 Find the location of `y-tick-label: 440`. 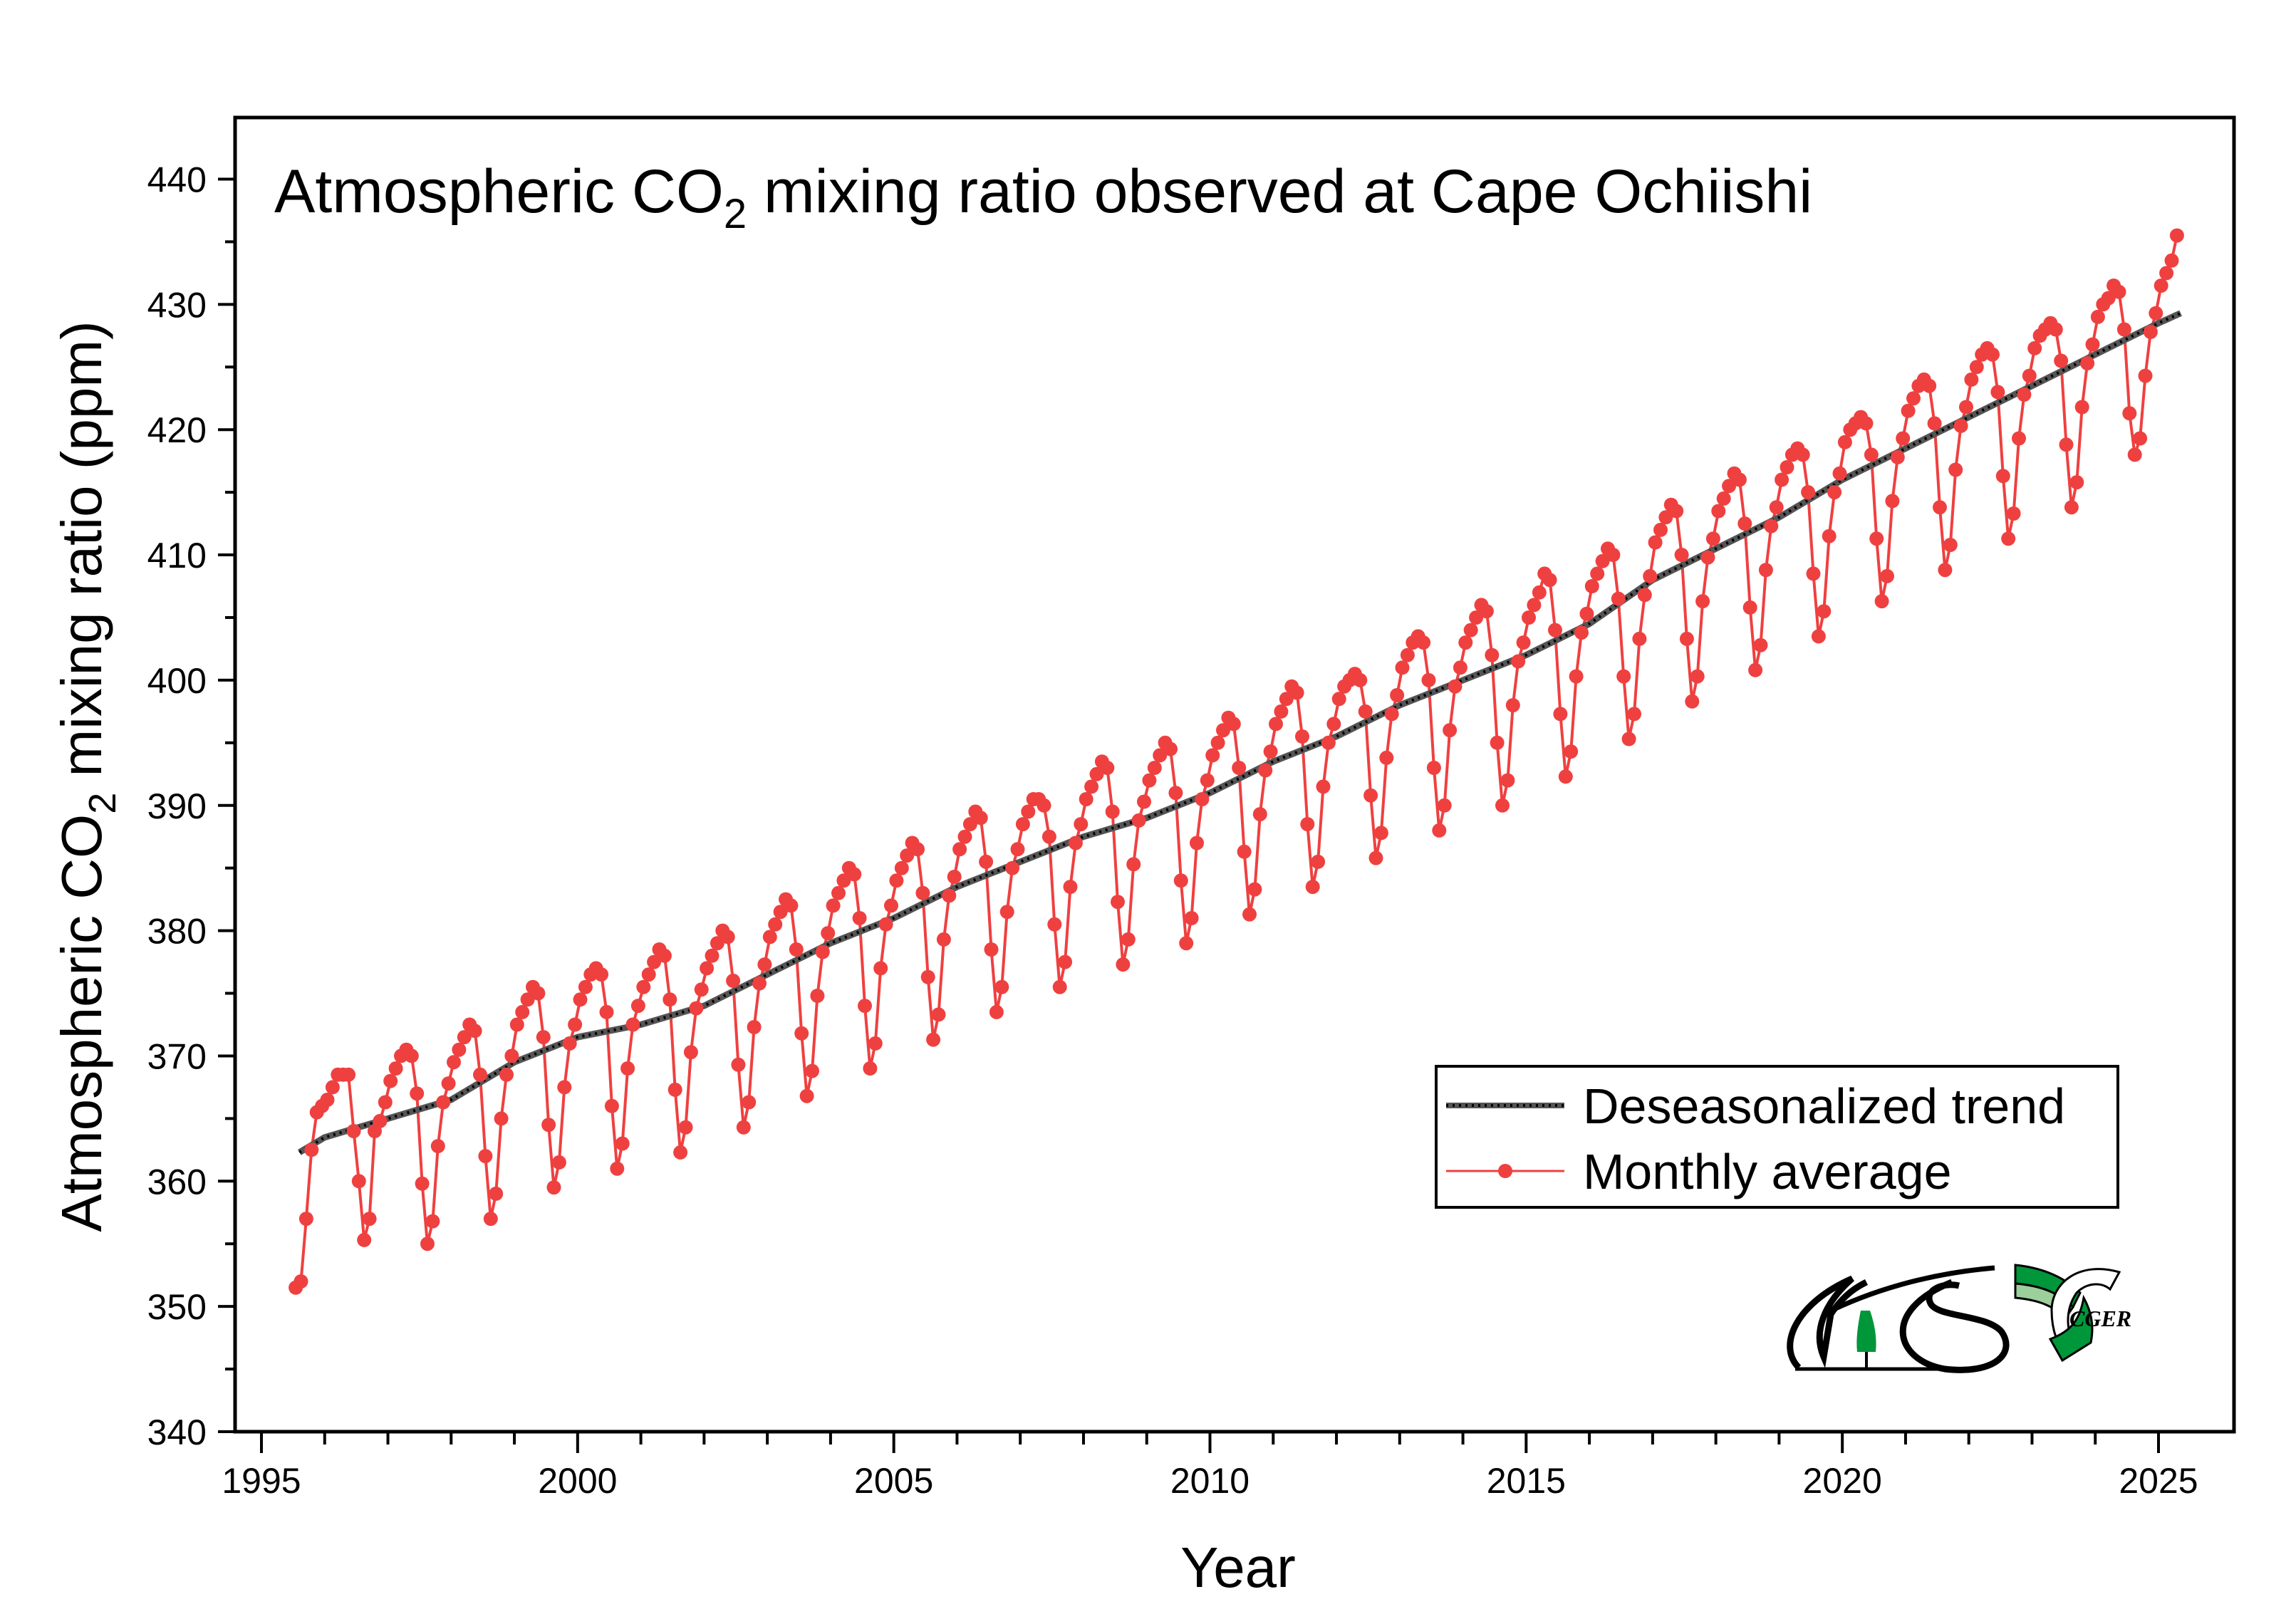

y-tick-label: 440 is located at coordinates (177, 180).